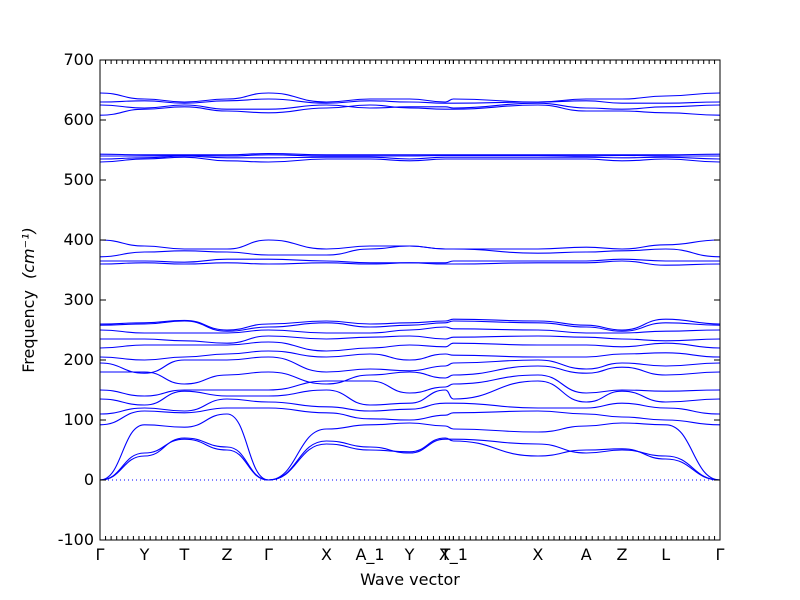  What do you see at coordinates (78, 419) in the screenshot?
I see `y-tick-label: 100` at bounding box center [78, 419].